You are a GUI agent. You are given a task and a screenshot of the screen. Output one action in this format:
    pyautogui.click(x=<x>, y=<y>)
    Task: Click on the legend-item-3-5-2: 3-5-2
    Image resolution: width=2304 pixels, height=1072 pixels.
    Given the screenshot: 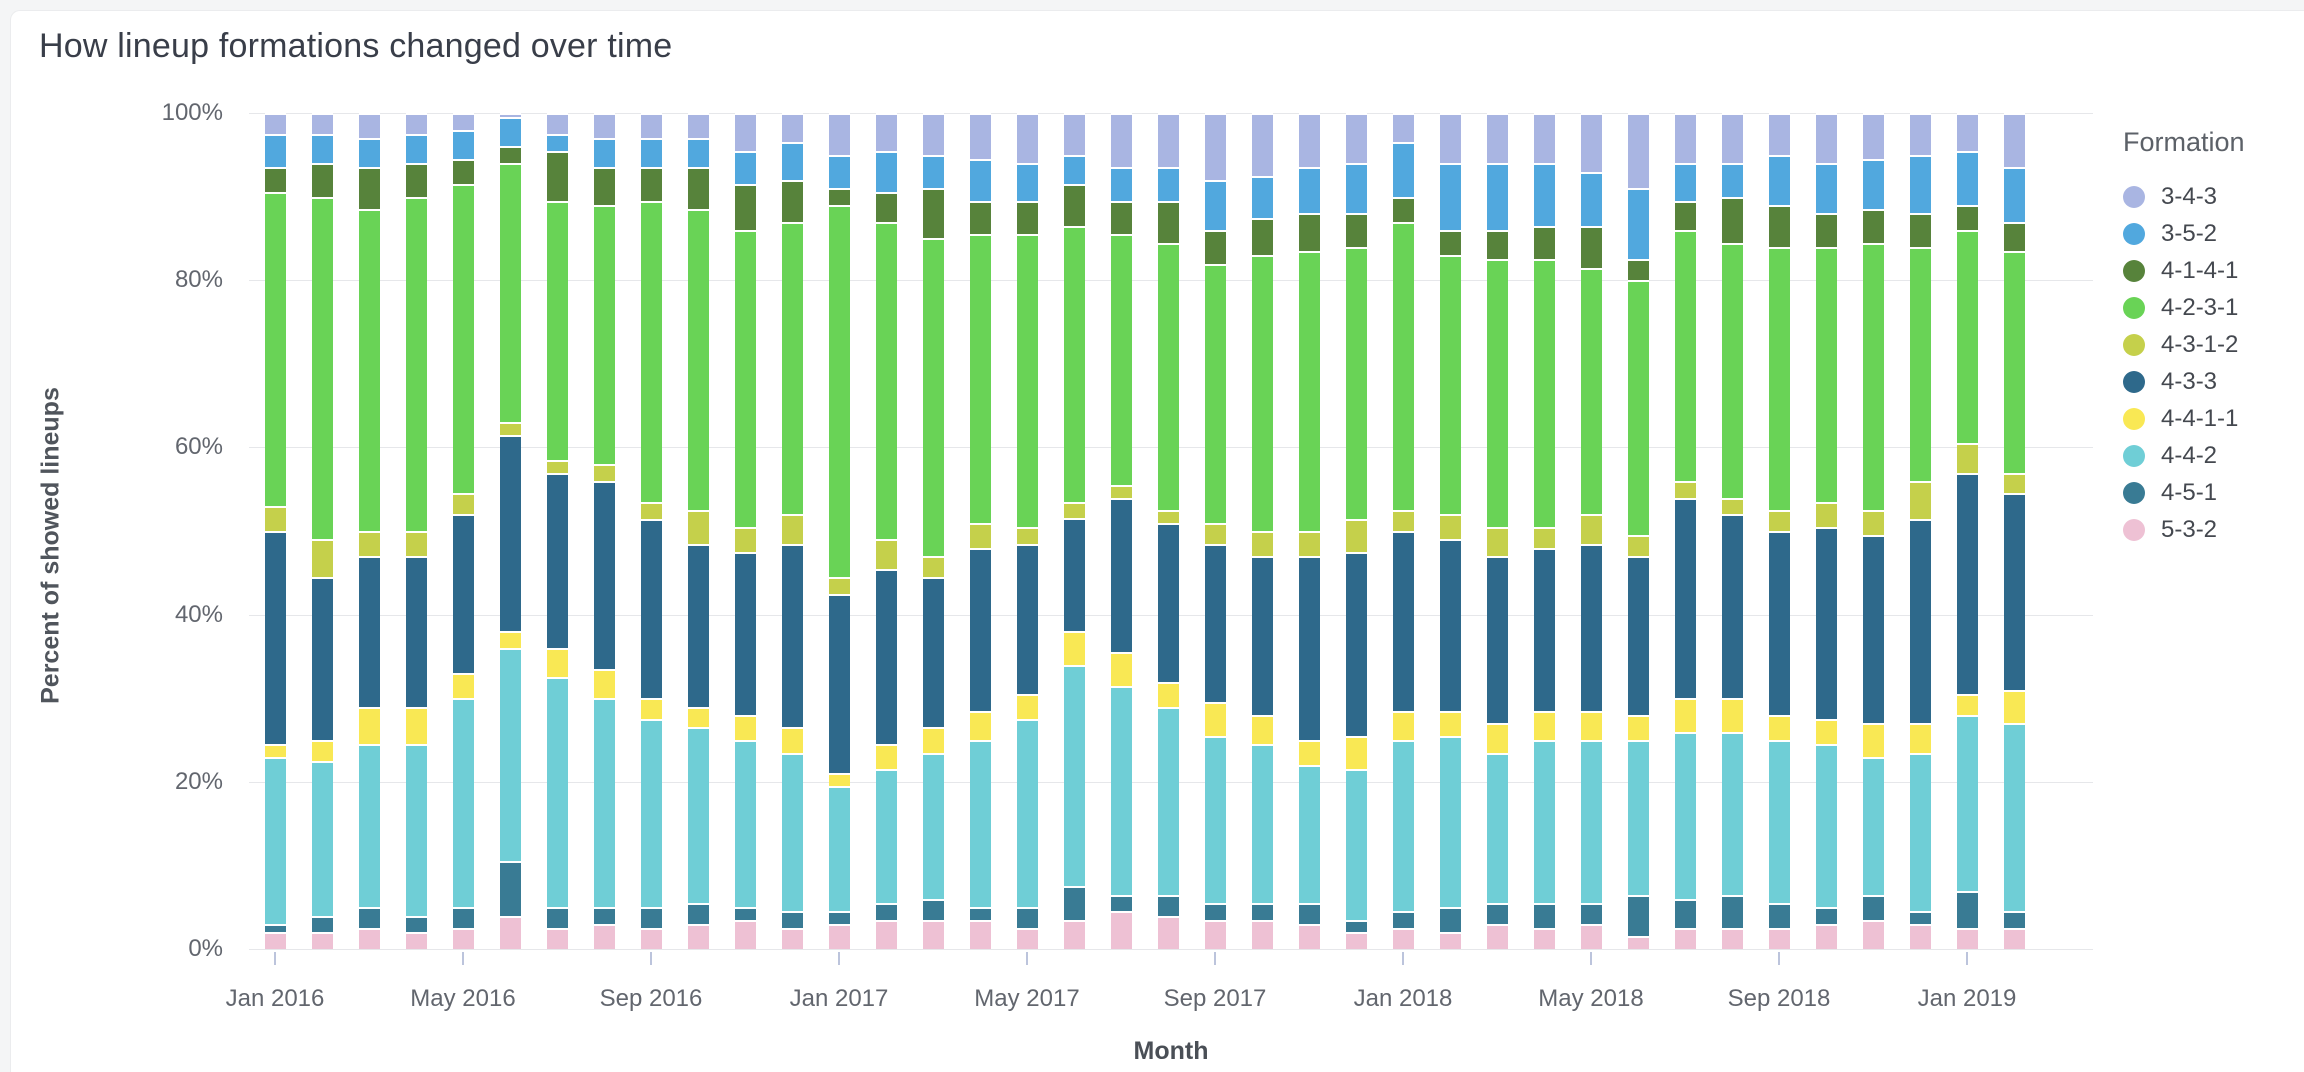 What is the action you would take?
    pyautogui.click(x=2213, y=233)
    